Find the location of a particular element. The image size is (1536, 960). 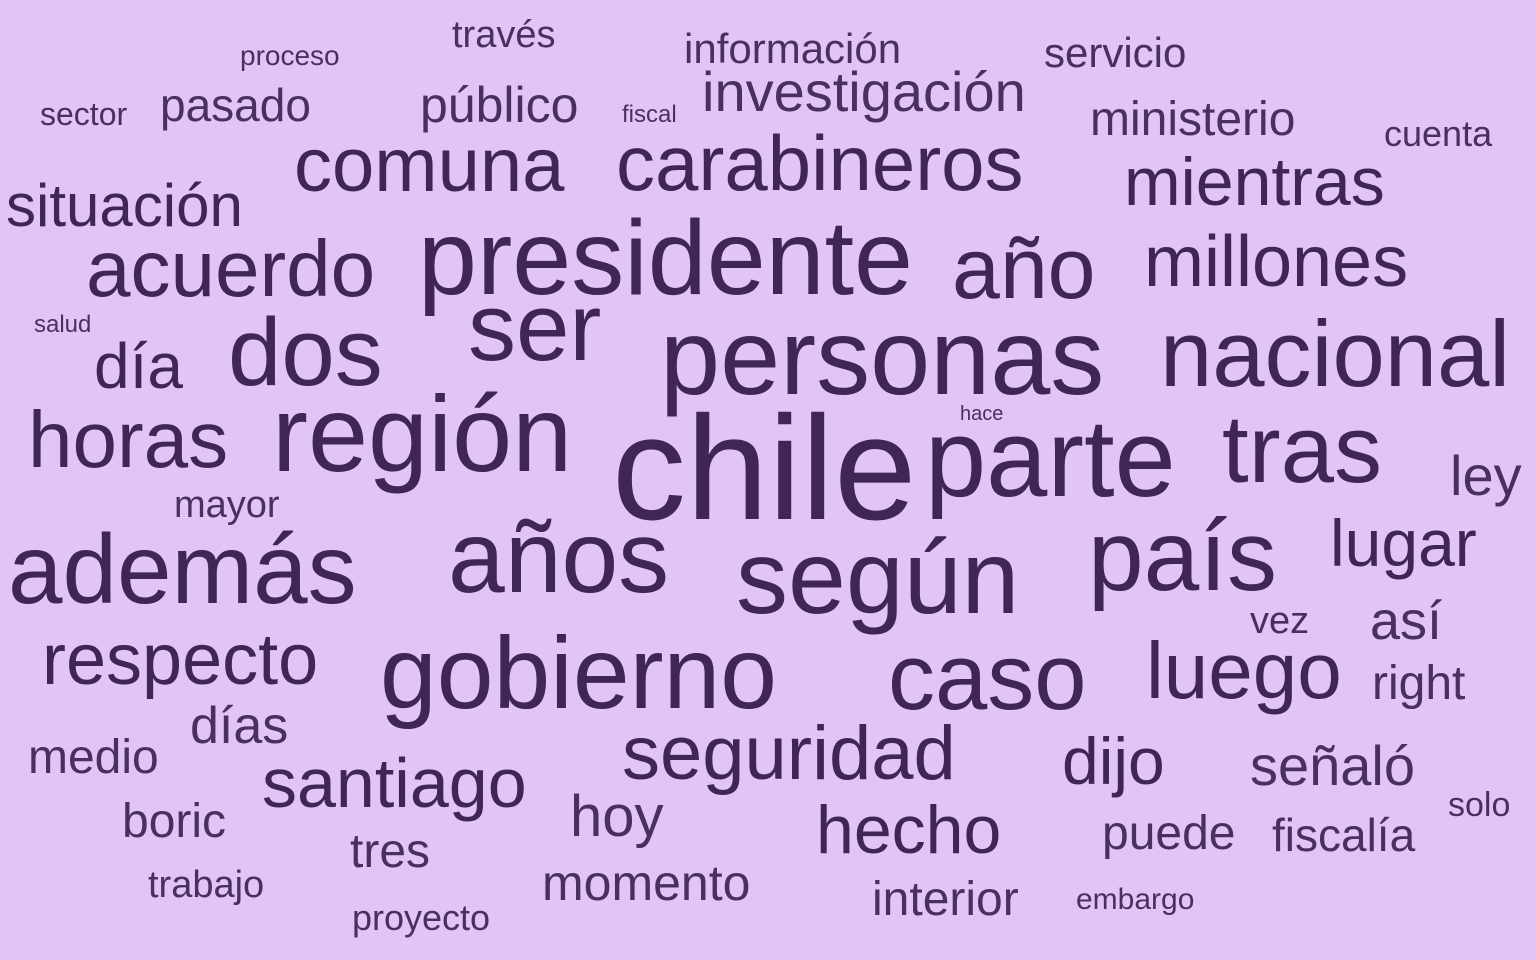

word-santiago: santiago is located at coordinates (394, 783).